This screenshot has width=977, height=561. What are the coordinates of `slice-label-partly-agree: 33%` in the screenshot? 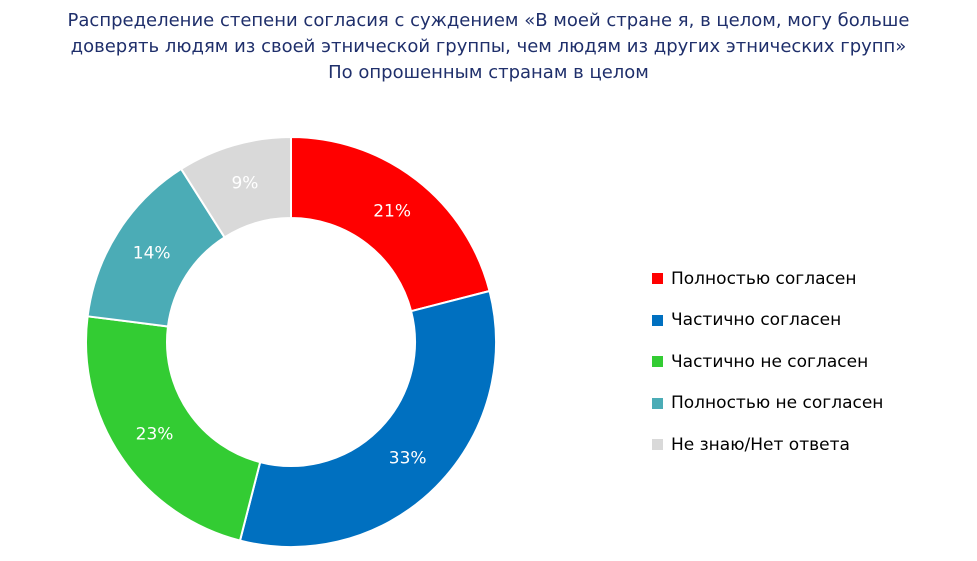 It's located at (408, 459).